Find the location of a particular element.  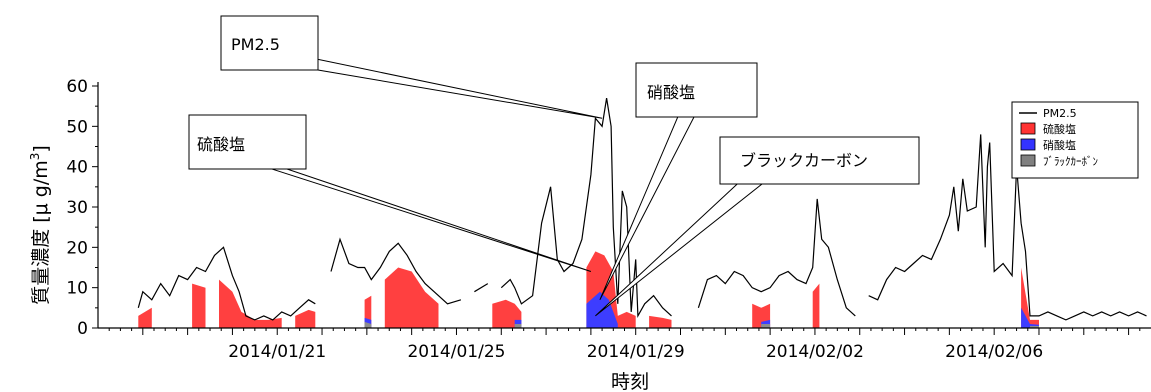

x-axis-title: 時刻 is located at coordinates (630, 381).